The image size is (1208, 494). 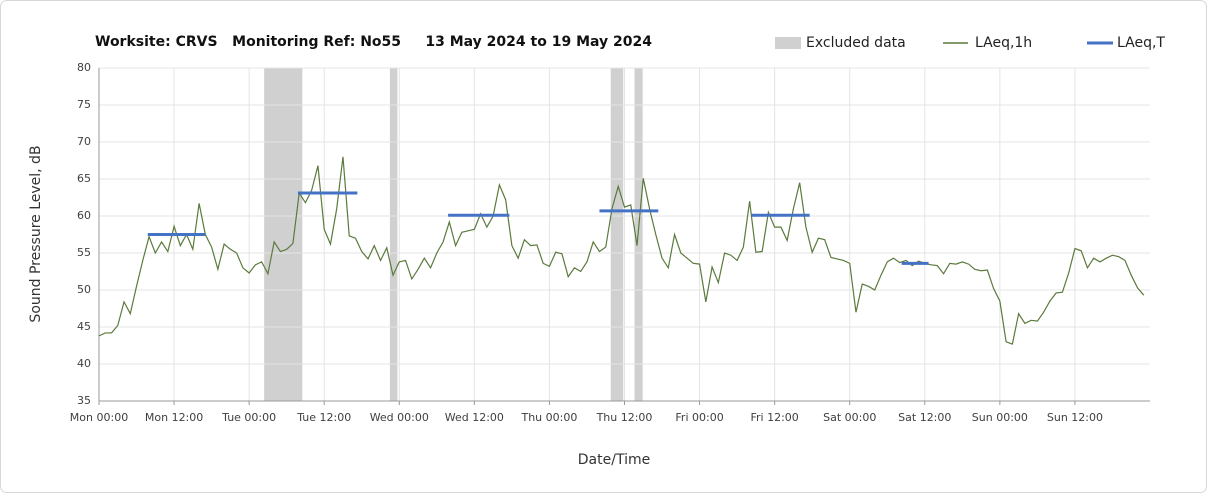 I want to click on x-tick-label: Thu 12:00, so click(x=624, y=417).